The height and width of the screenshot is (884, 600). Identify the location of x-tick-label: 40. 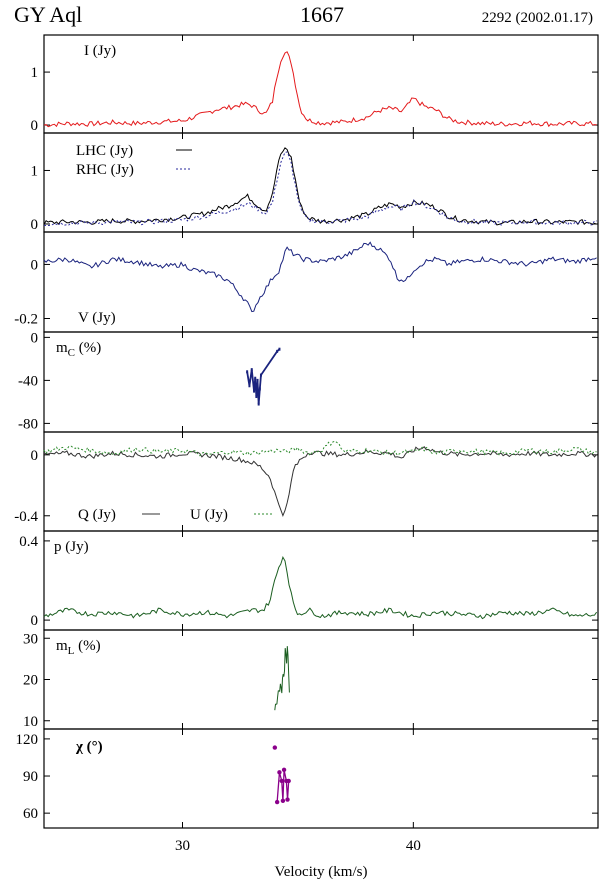
(413, 846).